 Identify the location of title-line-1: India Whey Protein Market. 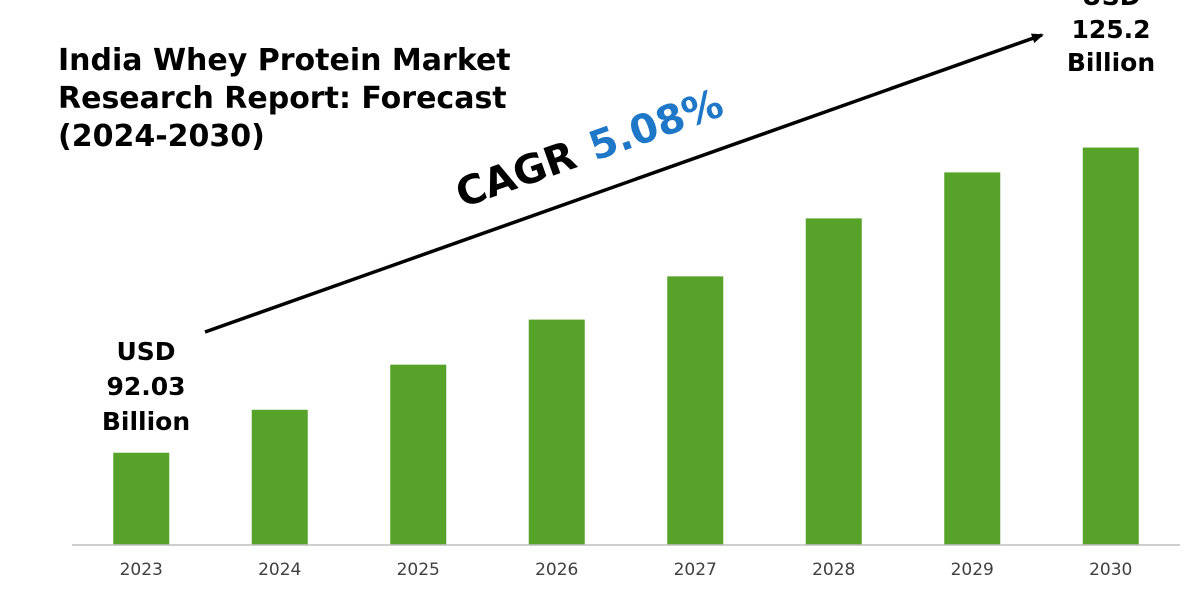
(284, 60).